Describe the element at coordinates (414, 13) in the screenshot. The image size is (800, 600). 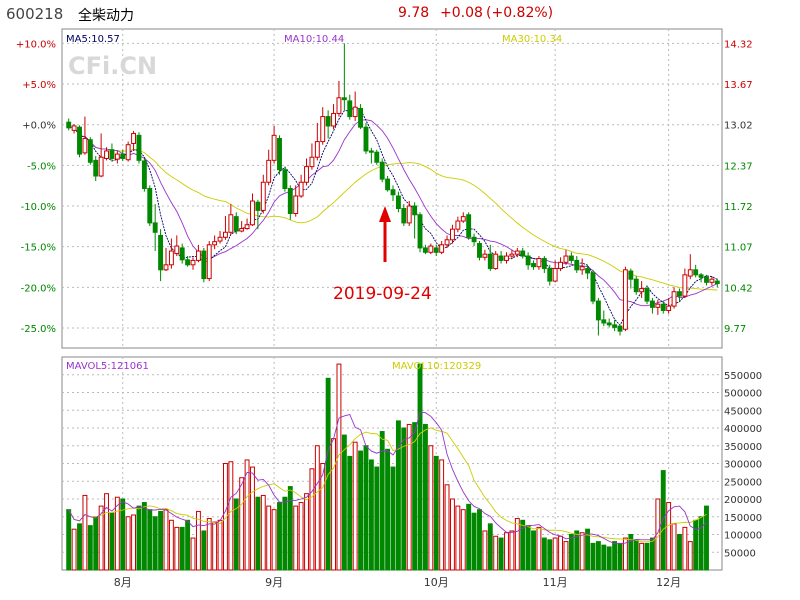
I see `stock-price: 9.78` at that location.